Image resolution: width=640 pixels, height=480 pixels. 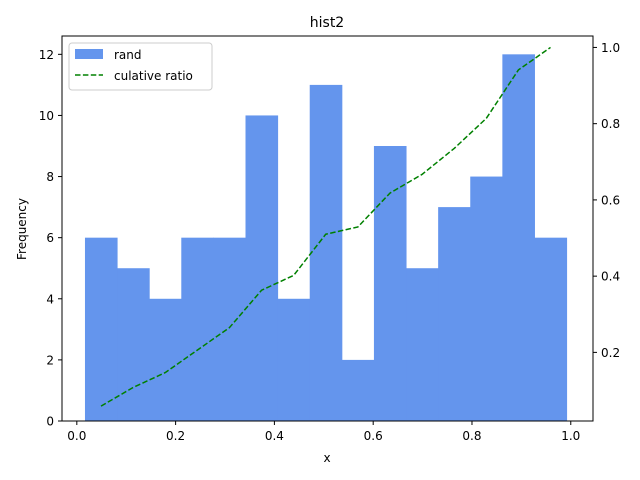 I want to click on y-tick-label: 0, so click(x=50, y=422).